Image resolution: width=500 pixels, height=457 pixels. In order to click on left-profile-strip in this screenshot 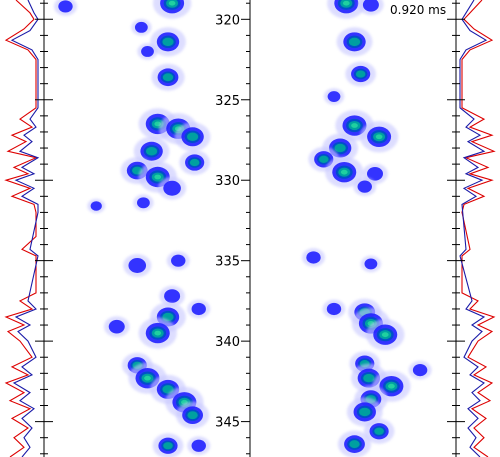, I will do `click(22, 228)`.